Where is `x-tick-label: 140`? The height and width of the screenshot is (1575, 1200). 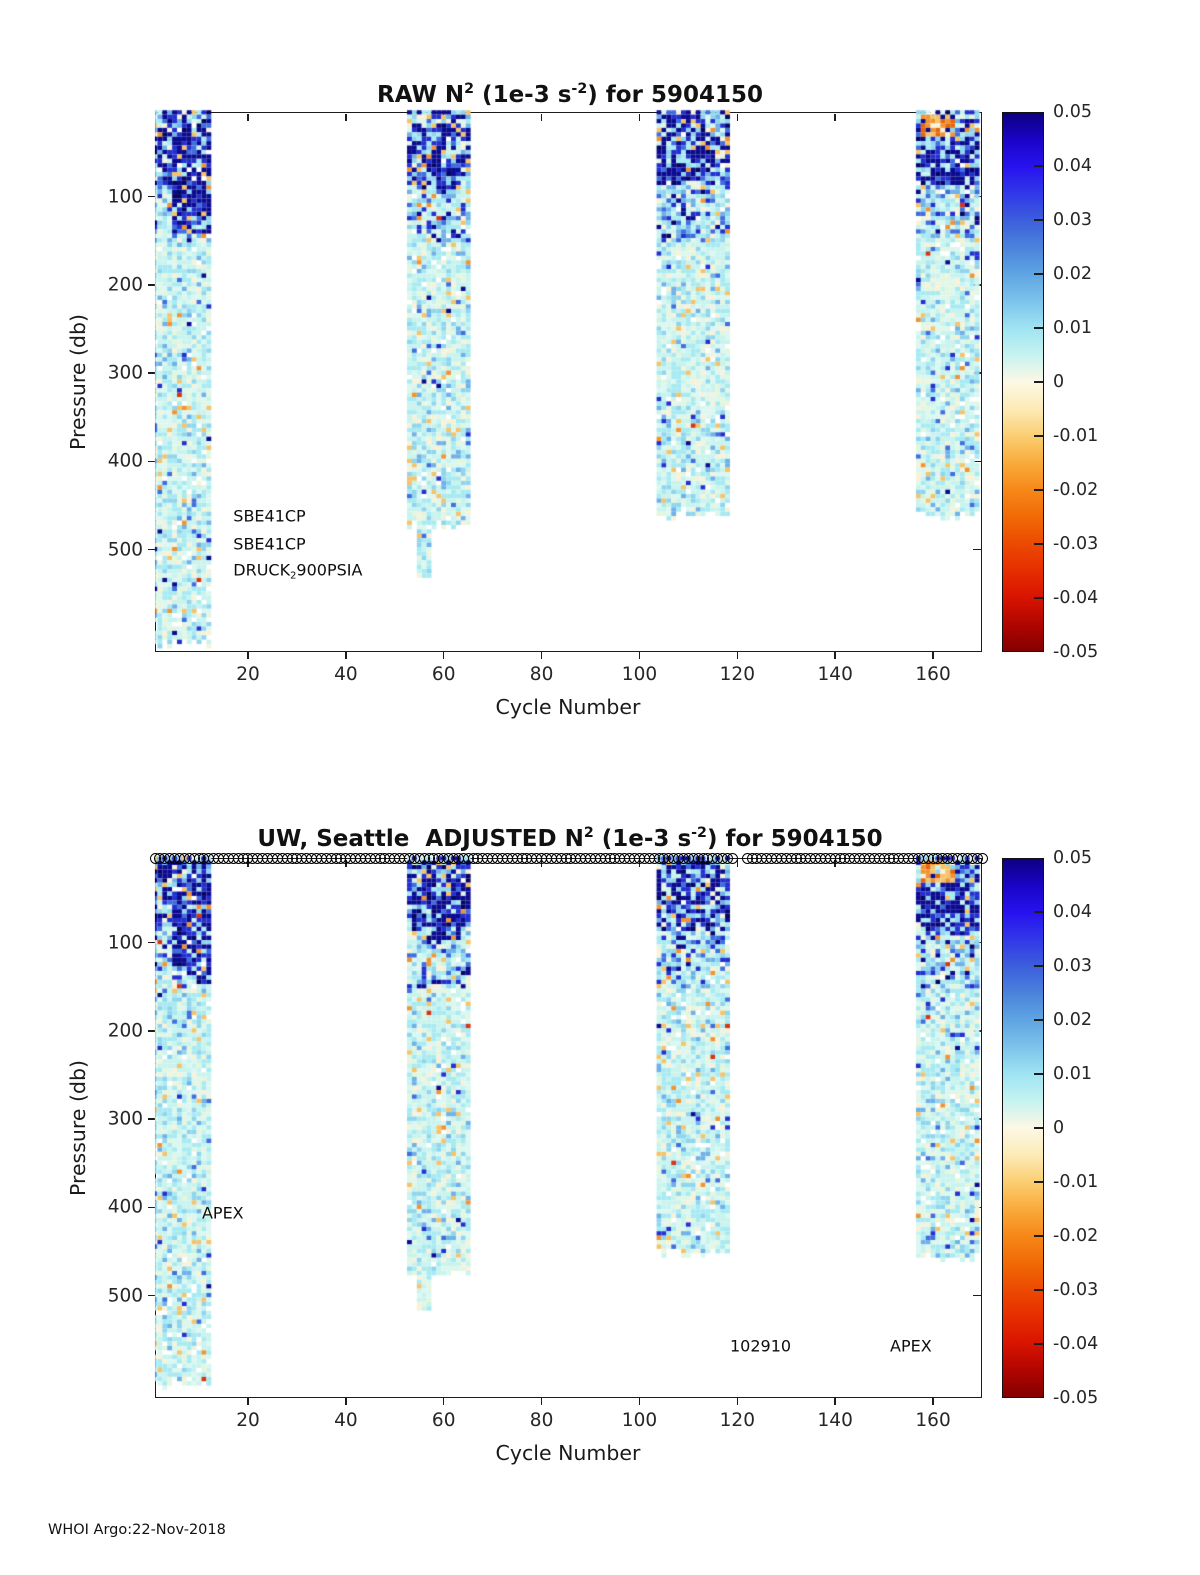 x-tick-label: 140 is located at coordinates (835, 674).